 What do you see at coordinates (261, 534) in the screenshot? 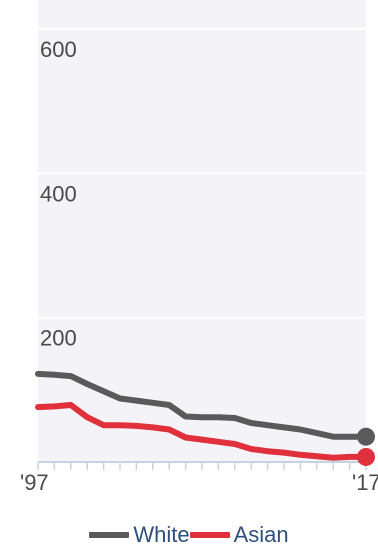
I see `legend-label-asian: Asian` at bounding box center [261, 534].